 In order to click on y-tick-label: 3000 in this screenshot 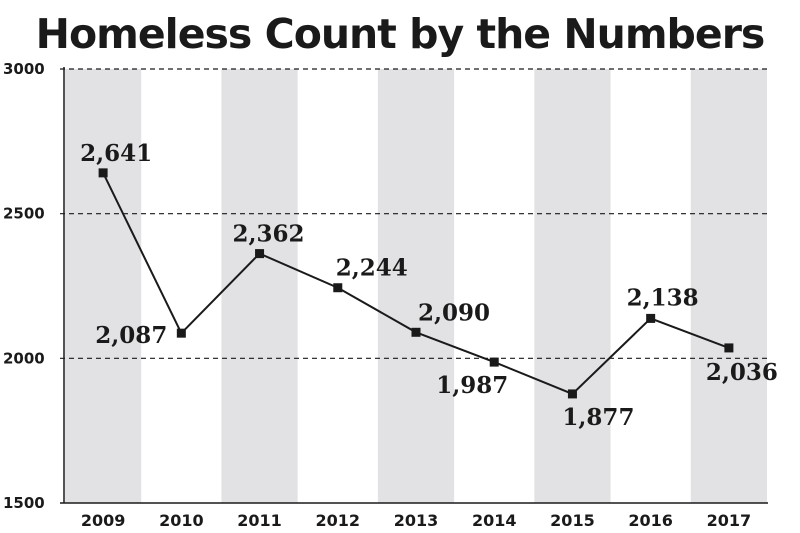, I will do `click(24, 69)`.